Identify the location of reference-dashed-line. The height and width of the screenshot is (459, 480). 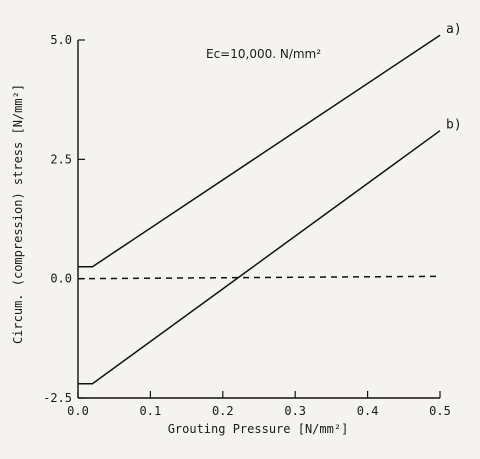
(259, 277).